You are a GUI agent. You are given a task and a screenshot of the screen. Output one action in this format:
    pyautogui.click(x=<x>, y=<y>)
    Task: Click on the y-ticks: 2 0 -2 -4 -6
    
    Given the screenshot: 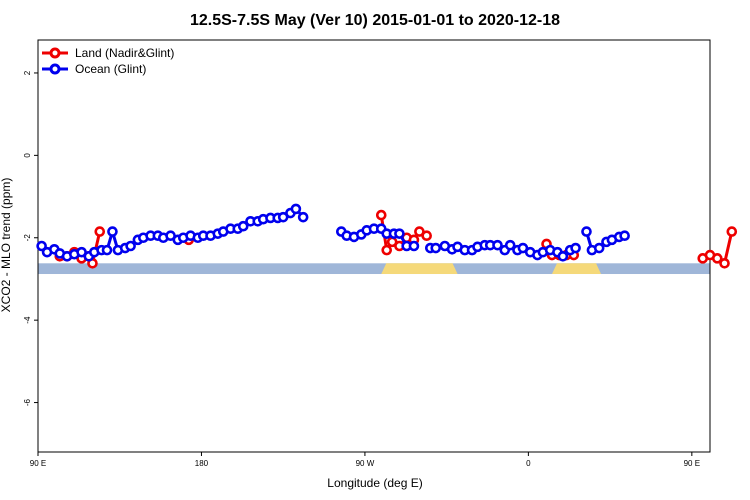 What is the action you would take?
    pyautogui.click(x=30, y=238)
    